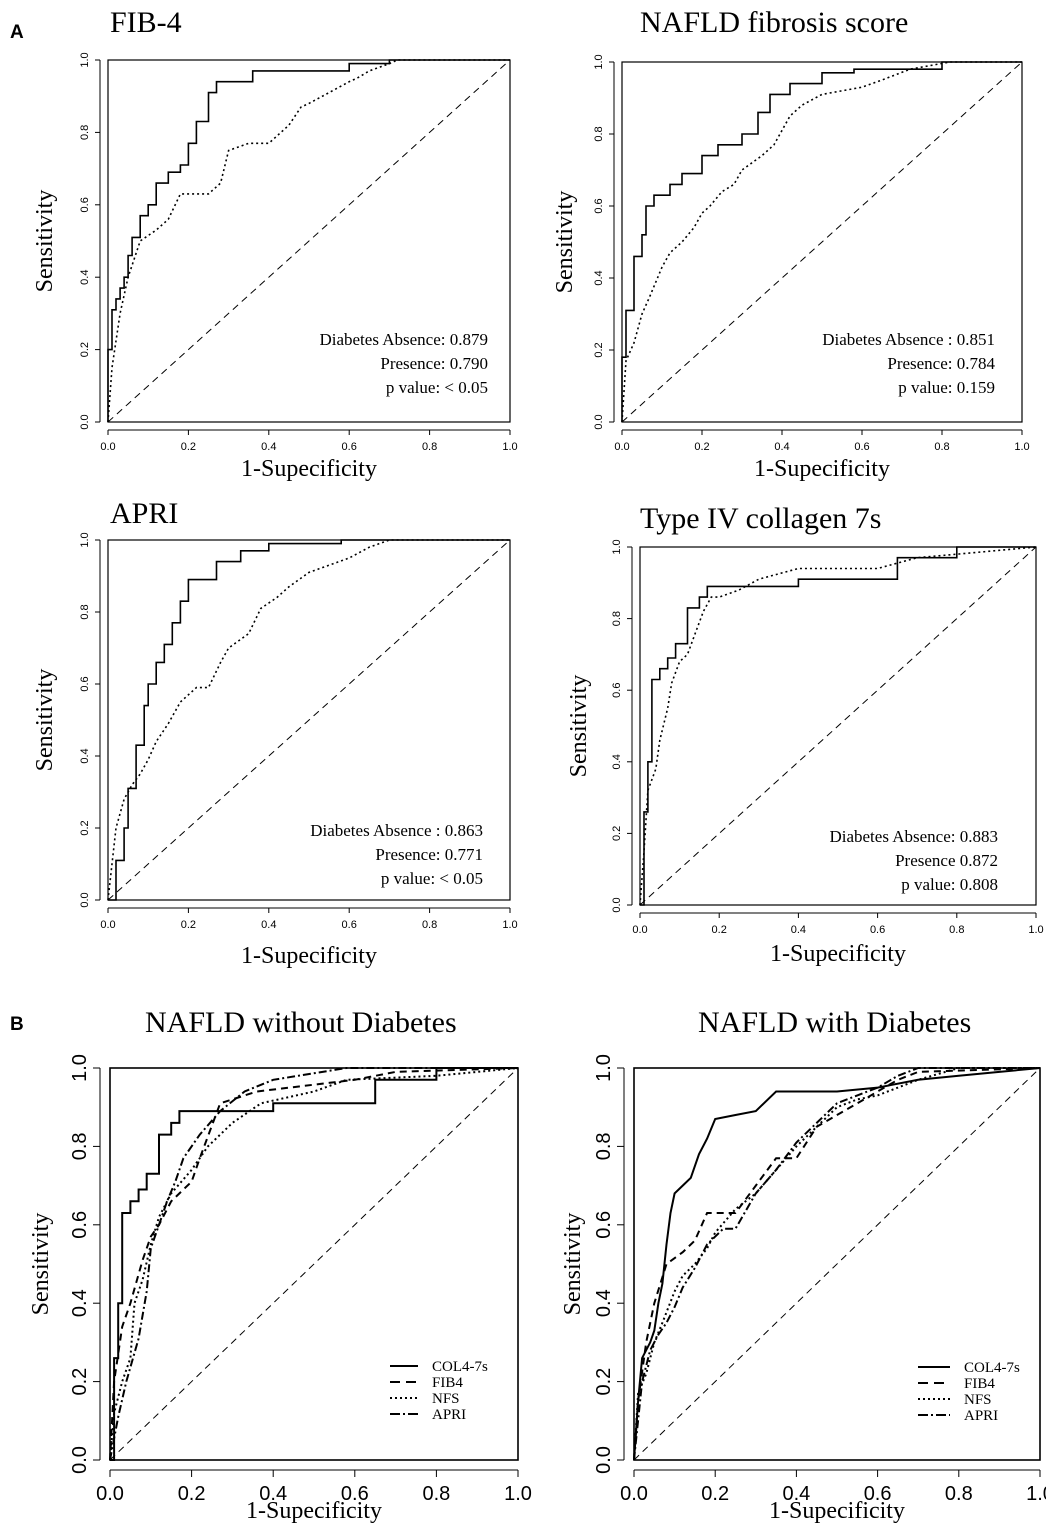 This screenshot has width=1046, height=1523. What do you see at coordinates (978, 1400) in the screenshot?
I see `legend-label: NFS` at bounding box center [978, 1400].